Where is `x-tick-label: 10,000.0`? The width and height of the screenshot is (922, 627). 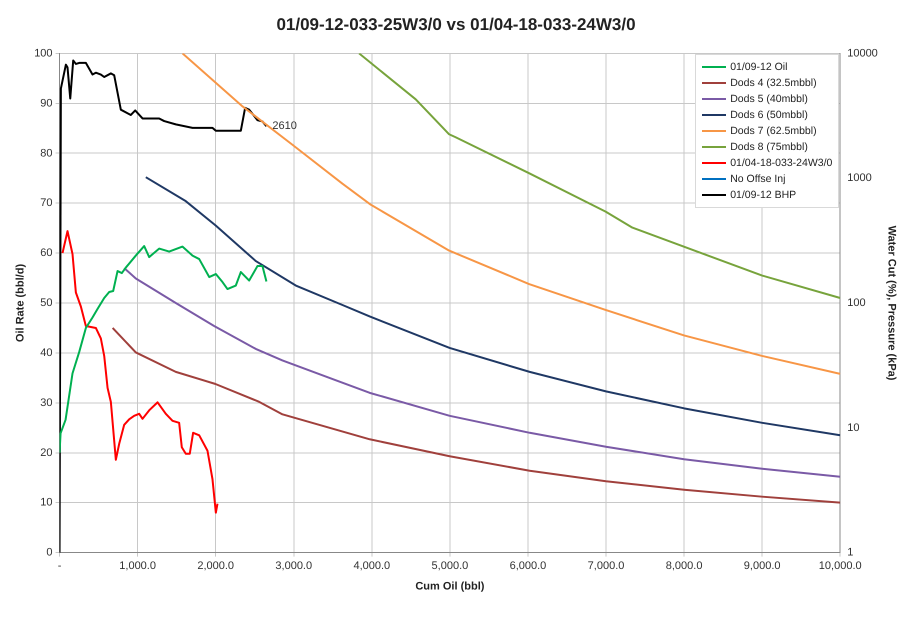
x-tick-label: 10,000.0 is located at coordinates (840, 566).